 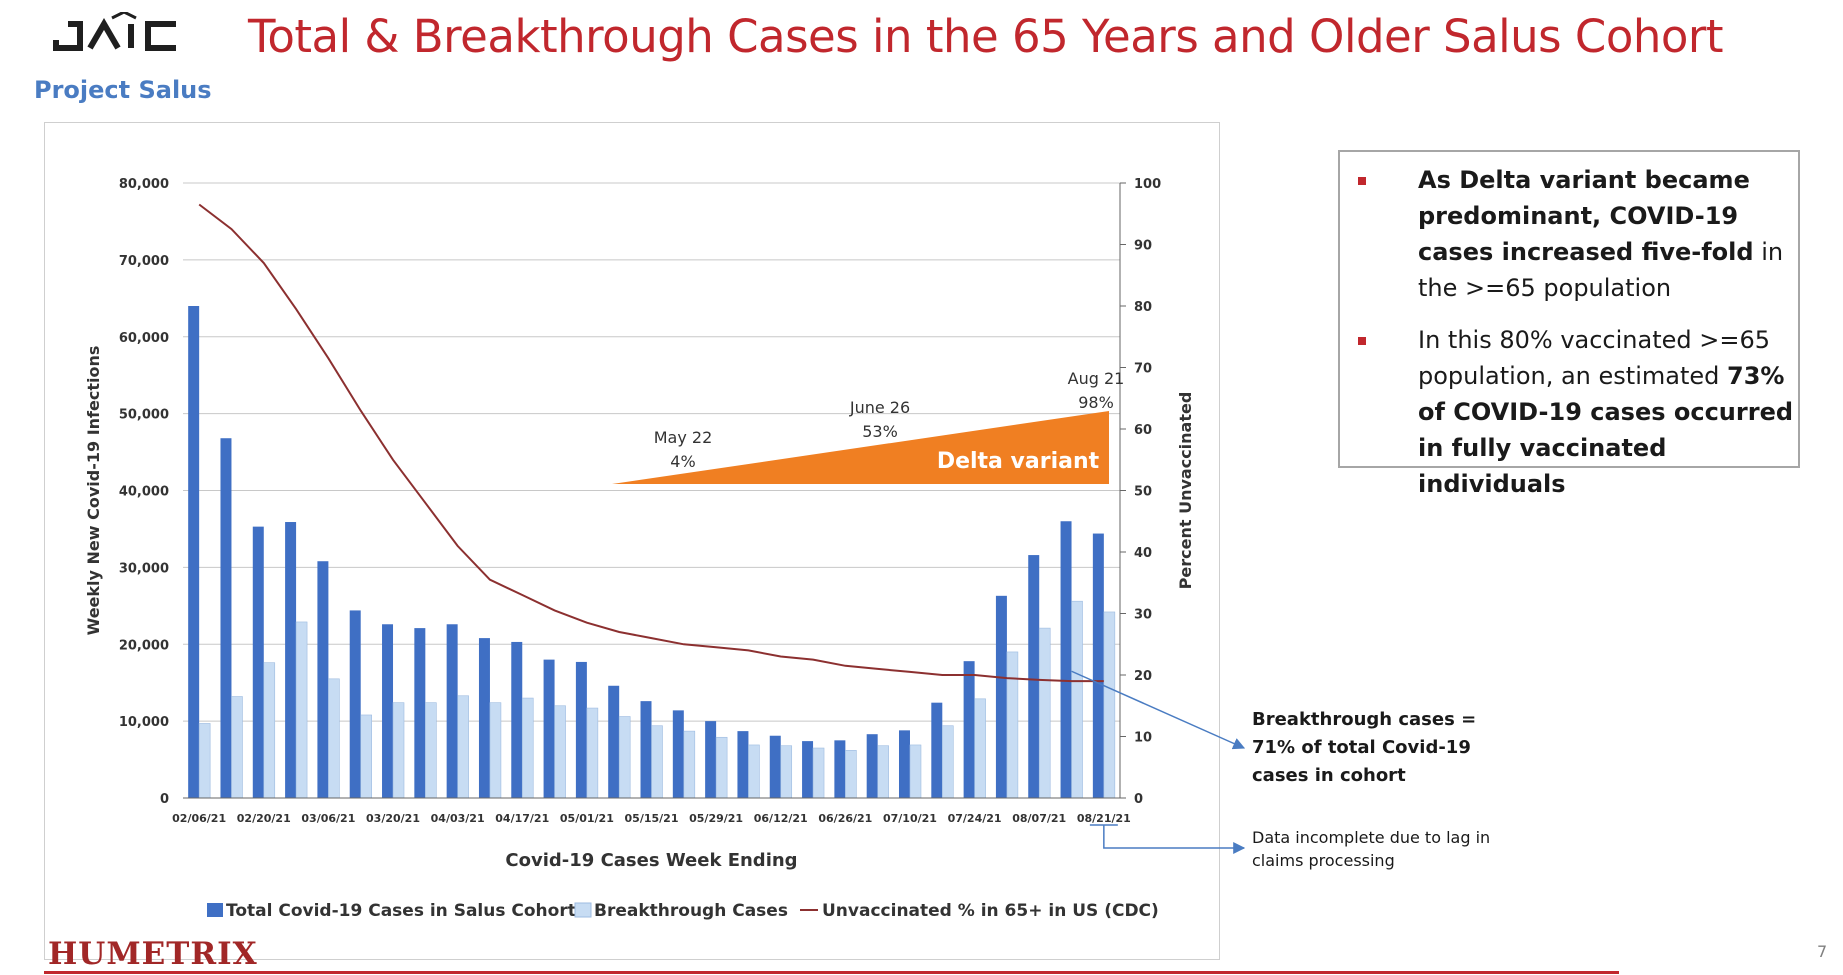 What do you see at coordinates (1822, 951) in the screenshot?
I see `page-number: 7` at bounding box center [1822, 951].